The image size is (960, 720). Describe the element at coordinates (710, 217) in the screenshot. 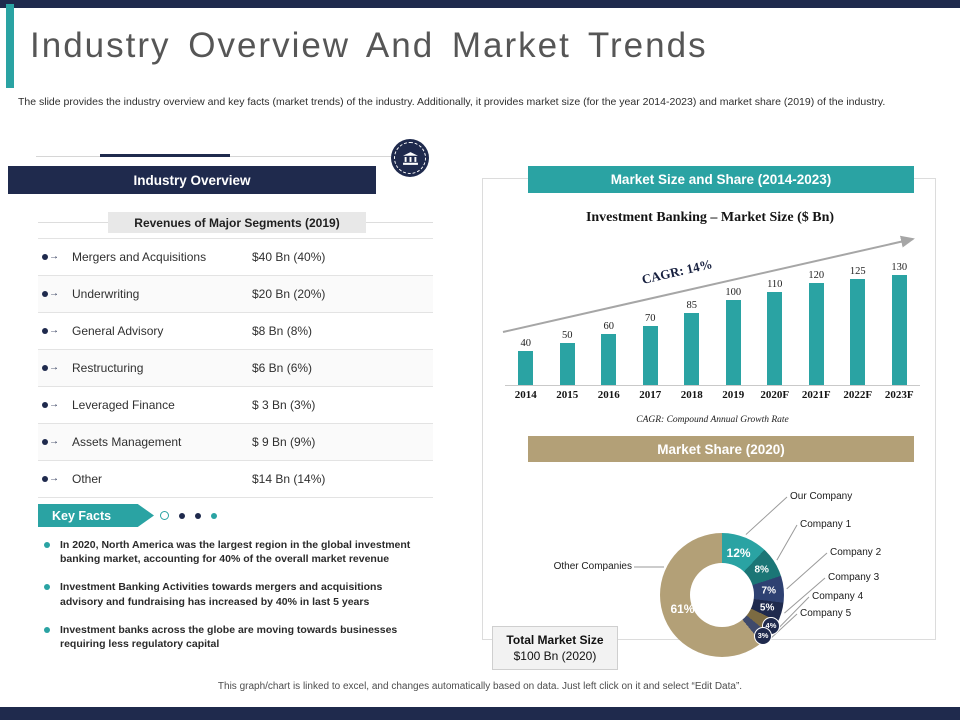

I see `bar-chart-title: Investment Banking – Market Size ($ Bn)` at that location.